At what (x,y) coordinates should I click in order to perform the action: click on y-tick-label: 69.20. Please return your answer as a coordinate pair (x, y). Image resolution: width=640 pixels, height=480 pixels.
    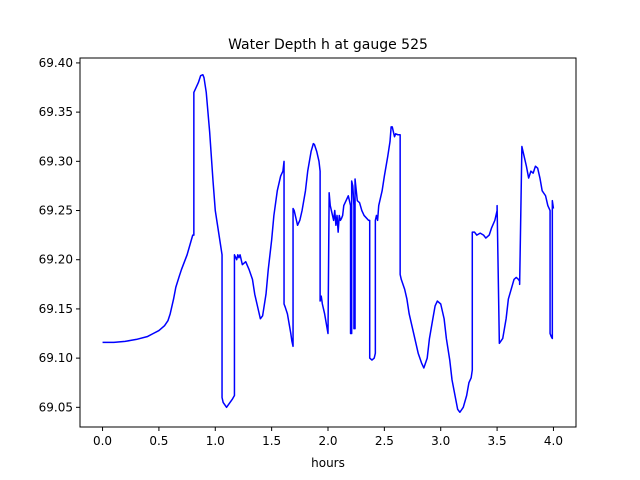
    Looking at the image, I should click on (56, 260).